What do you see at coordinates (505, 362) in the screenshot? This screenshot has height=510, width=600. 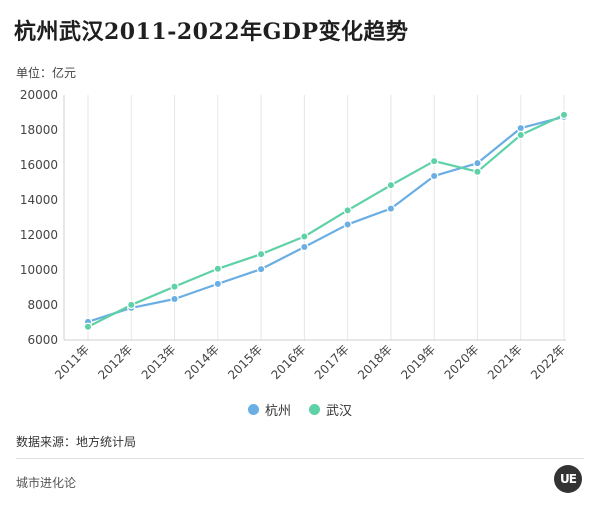 I see `x-tick-label: 2021年` at bounding box center [505, 362].